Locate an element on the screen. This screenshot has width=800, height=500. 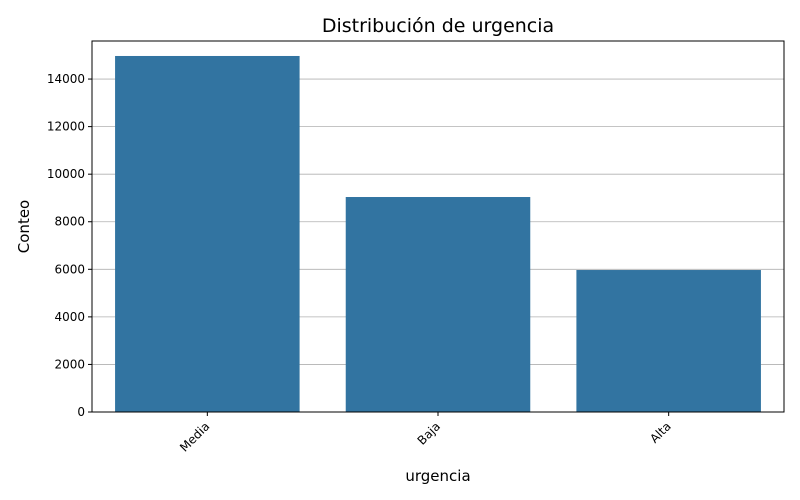
y-tick-label: 4000 is located at coordinates (69, 317).